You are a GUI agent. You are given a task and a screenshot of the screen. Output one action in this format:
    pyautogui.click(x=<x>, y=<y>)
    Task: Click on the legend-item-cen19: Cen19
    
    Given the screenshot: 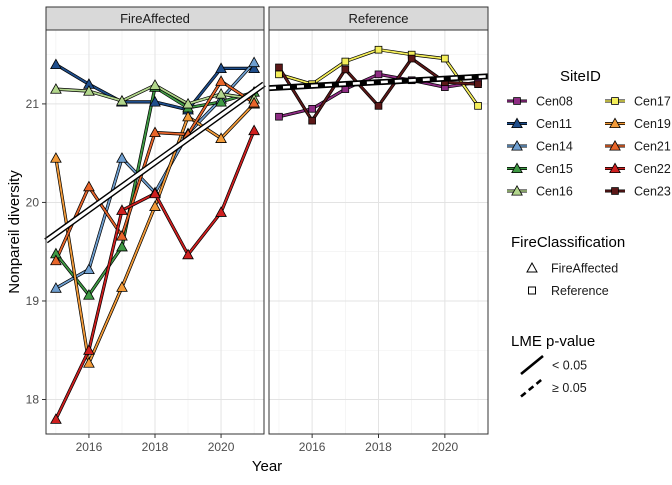 What is the action you would take?
    pyautogui.click(x=638, y=124)
    